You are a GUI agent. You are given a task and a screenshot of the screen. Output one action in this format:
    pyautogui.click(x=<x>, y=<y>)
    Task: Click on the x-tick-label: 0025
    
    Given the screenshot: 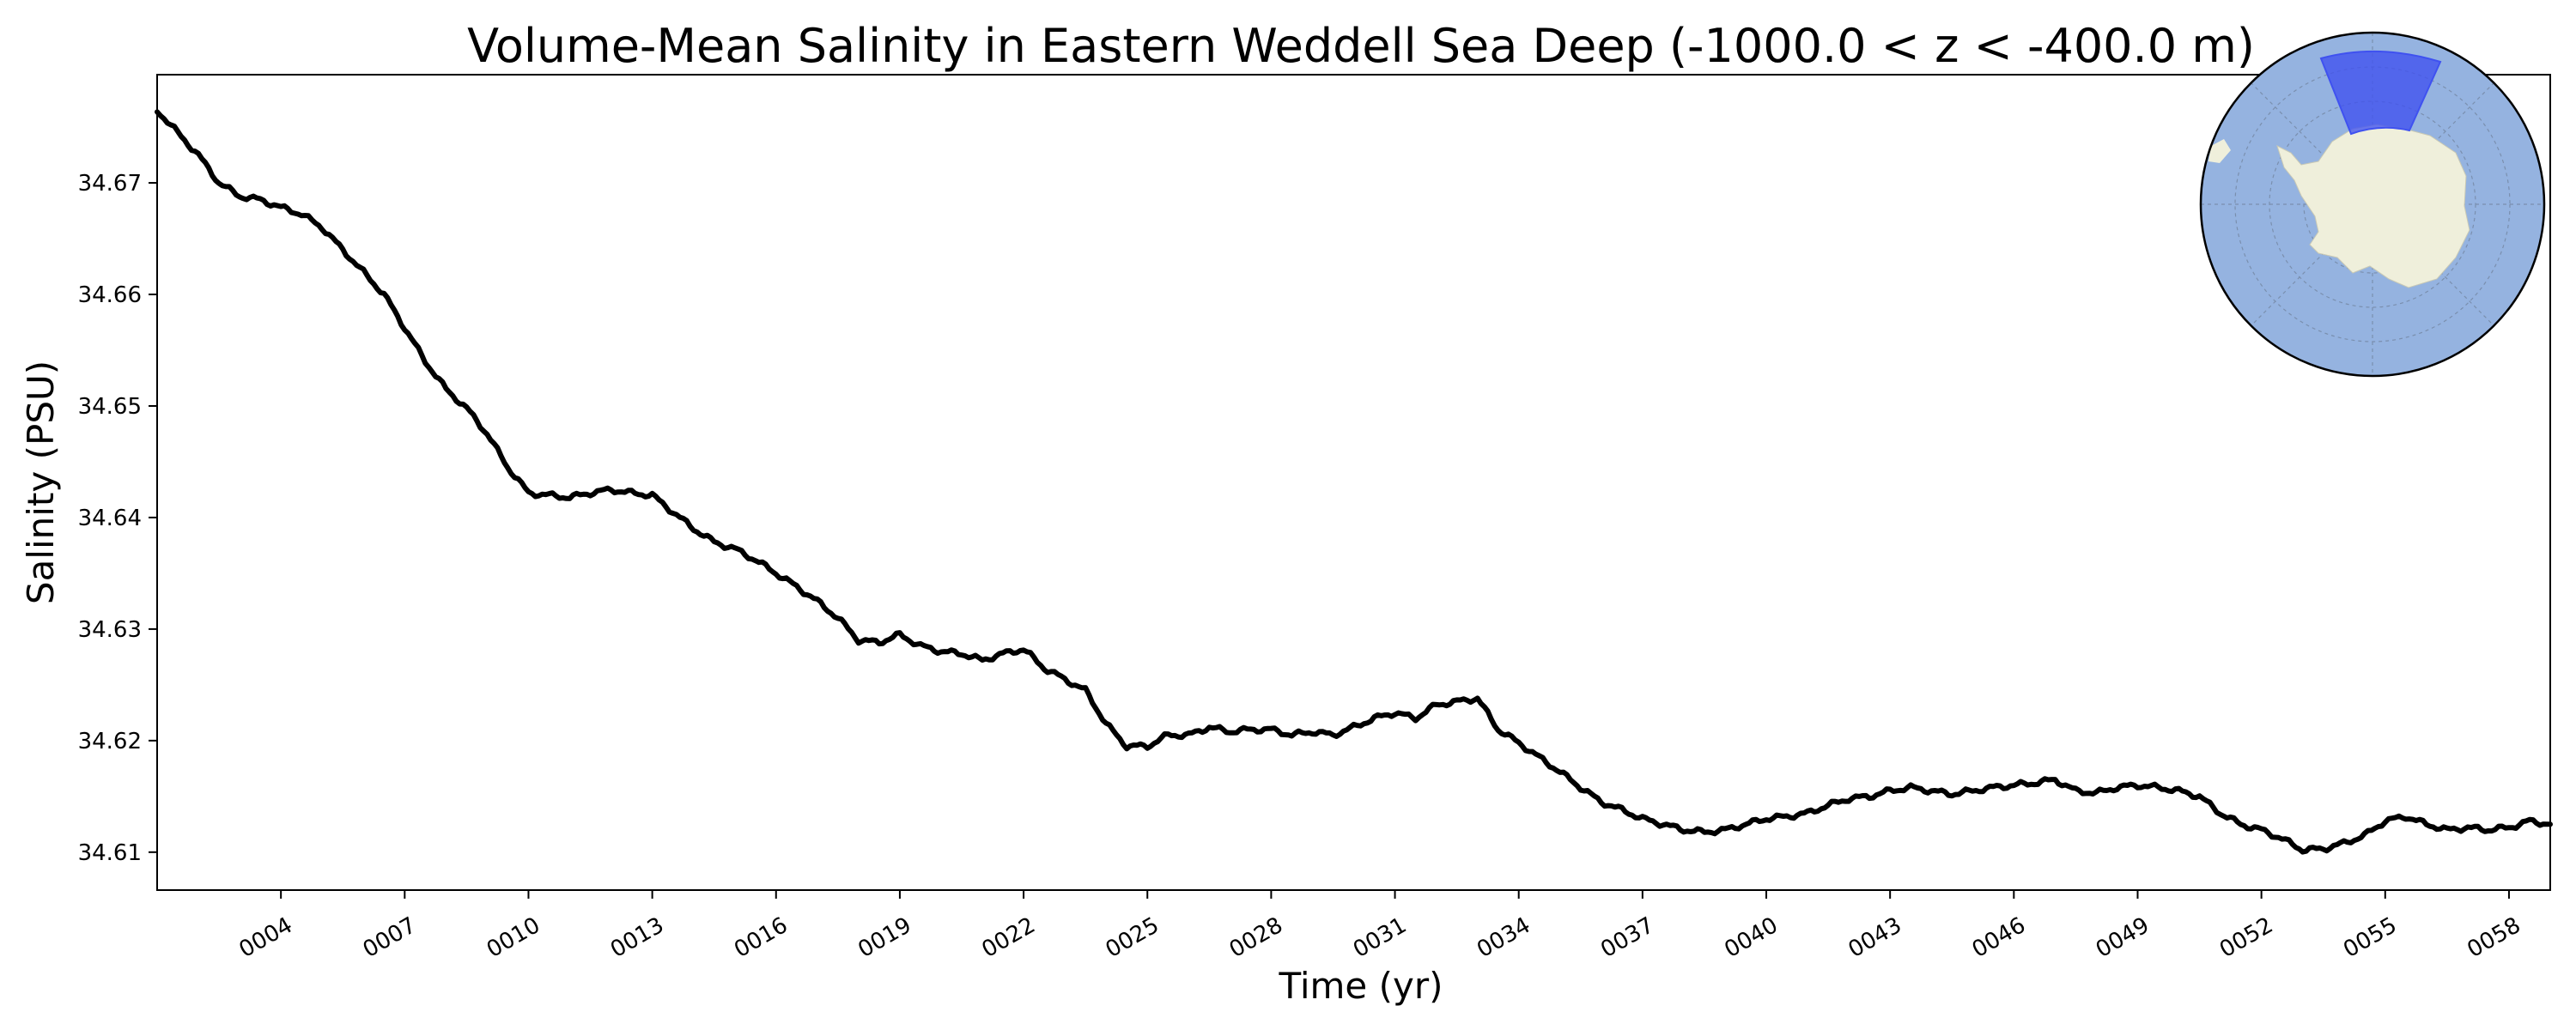 What is the action you would take?
    pyautogui.click(x=1133, y=937)
    